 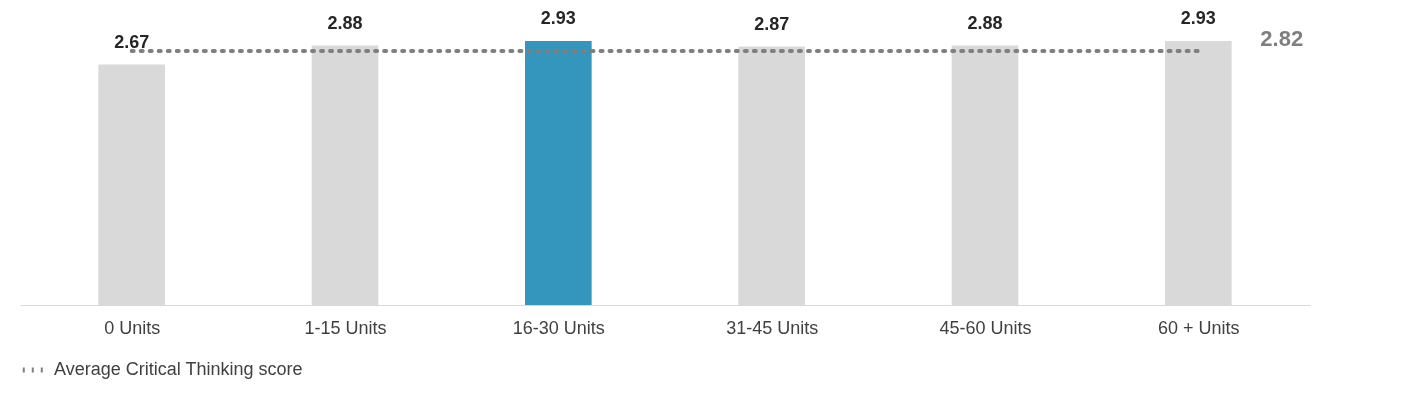 I want to click on x-tick-label: 16-30 Units, so click(x=558, y=327).